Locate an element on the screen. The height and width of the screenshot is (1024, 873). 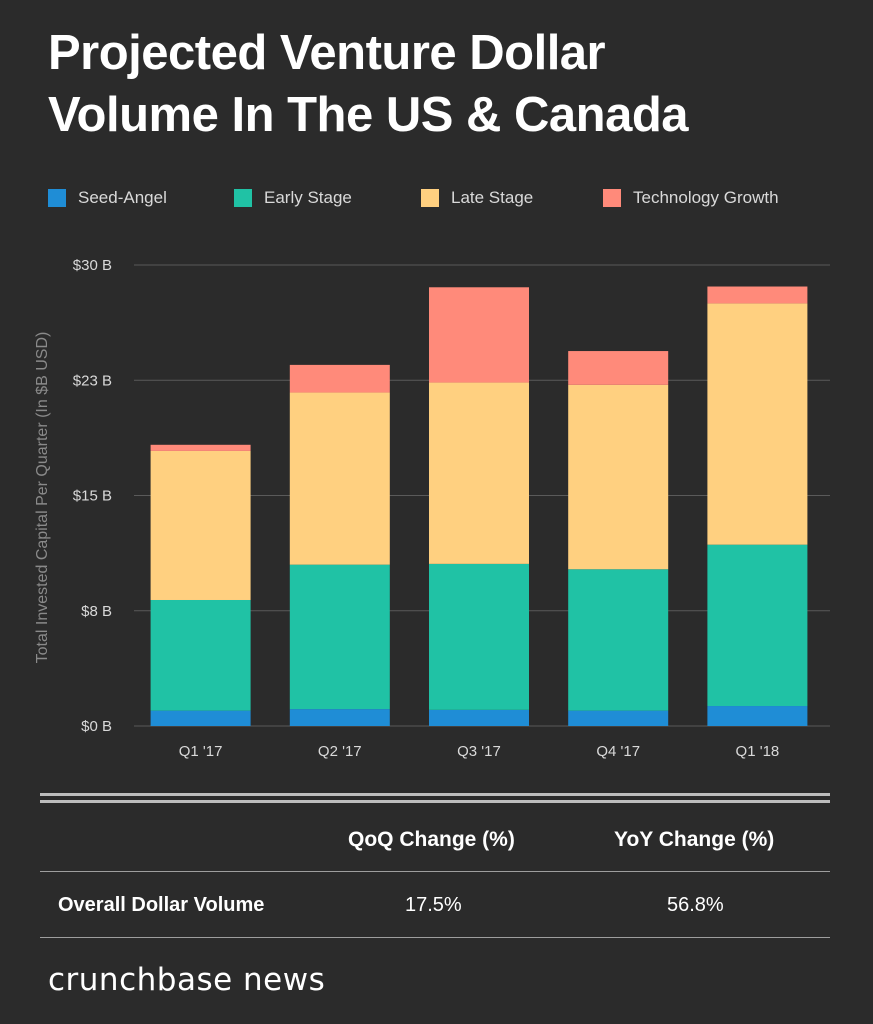
legend-label-early-stage: Early Stage is located at coordinates (308, 197).